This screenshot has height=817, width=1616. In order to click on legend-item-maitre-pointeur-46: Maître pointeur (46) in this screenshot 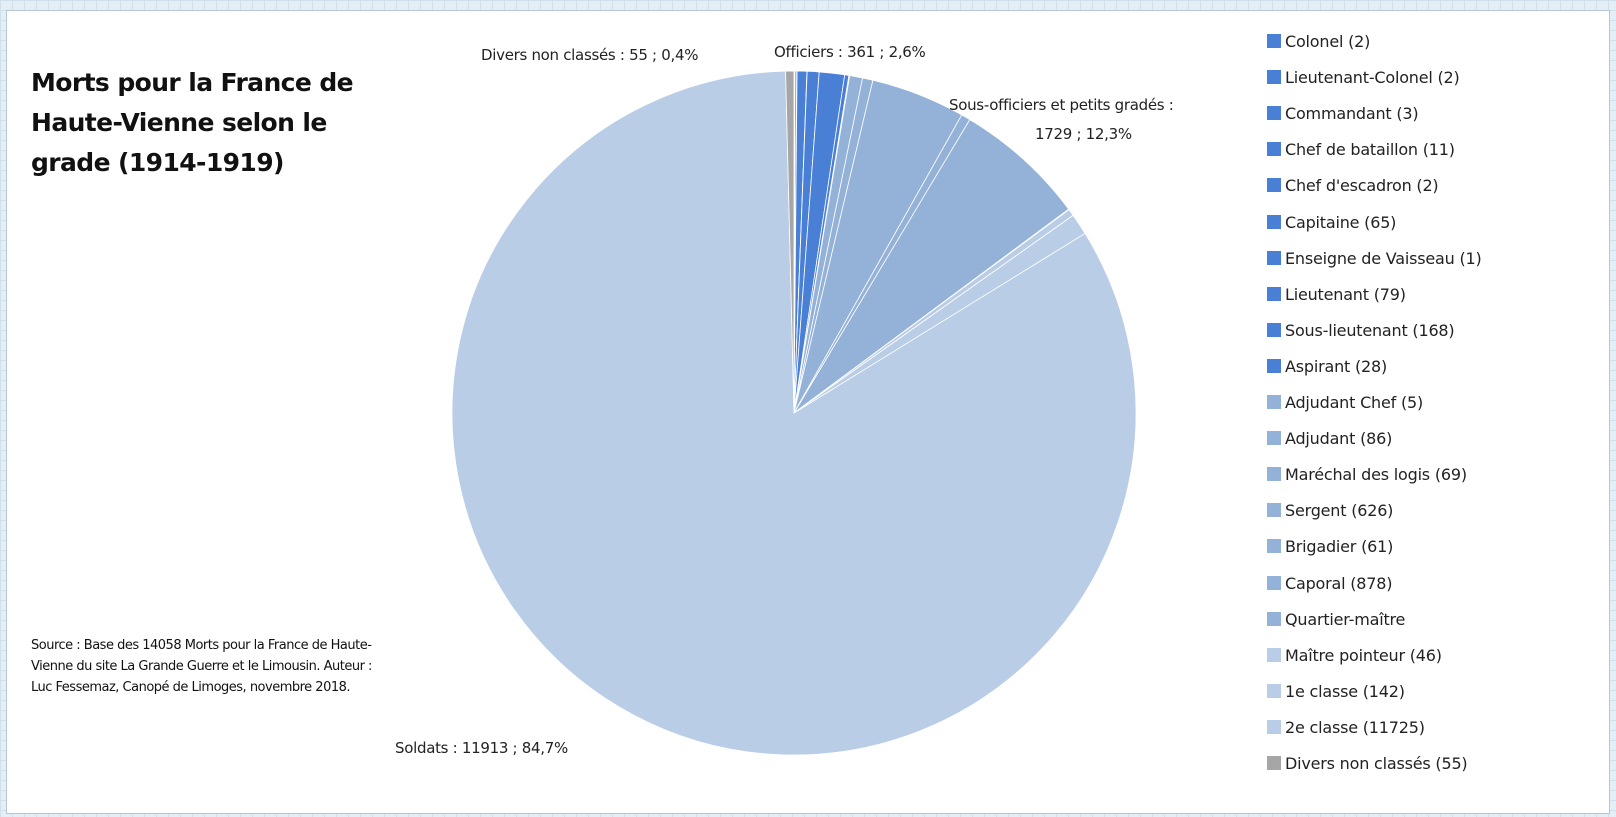, I will do `click(1354, 656)`.